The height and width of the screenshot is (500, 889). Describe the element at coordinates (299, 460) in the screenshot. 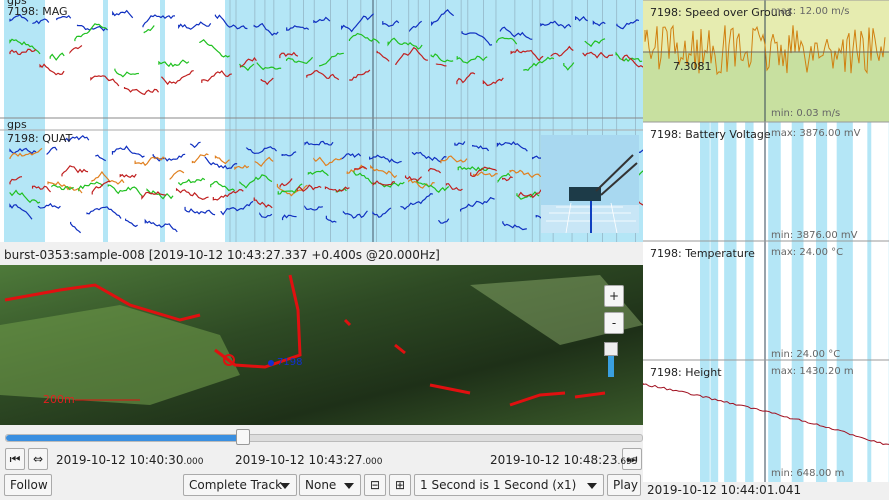

I see `time-main: 2019-10-12 10:43:27` at that location.